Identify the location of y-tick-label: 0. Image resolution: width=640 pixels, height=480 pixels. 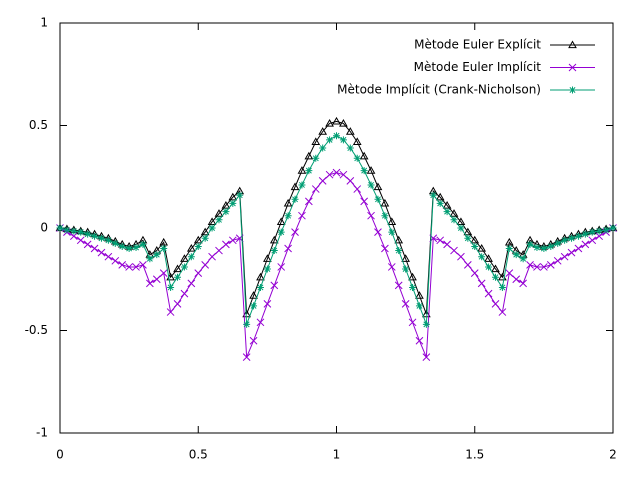
(44, 228).